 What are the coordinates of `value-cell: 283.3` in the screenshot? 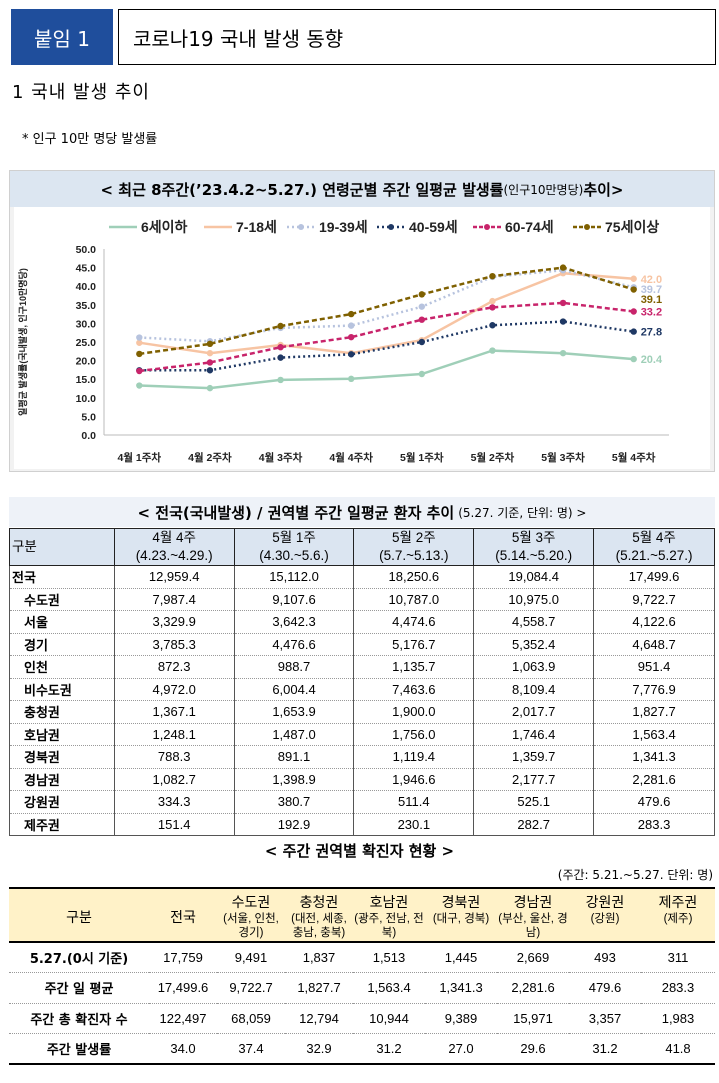 It's located at (678, 988).